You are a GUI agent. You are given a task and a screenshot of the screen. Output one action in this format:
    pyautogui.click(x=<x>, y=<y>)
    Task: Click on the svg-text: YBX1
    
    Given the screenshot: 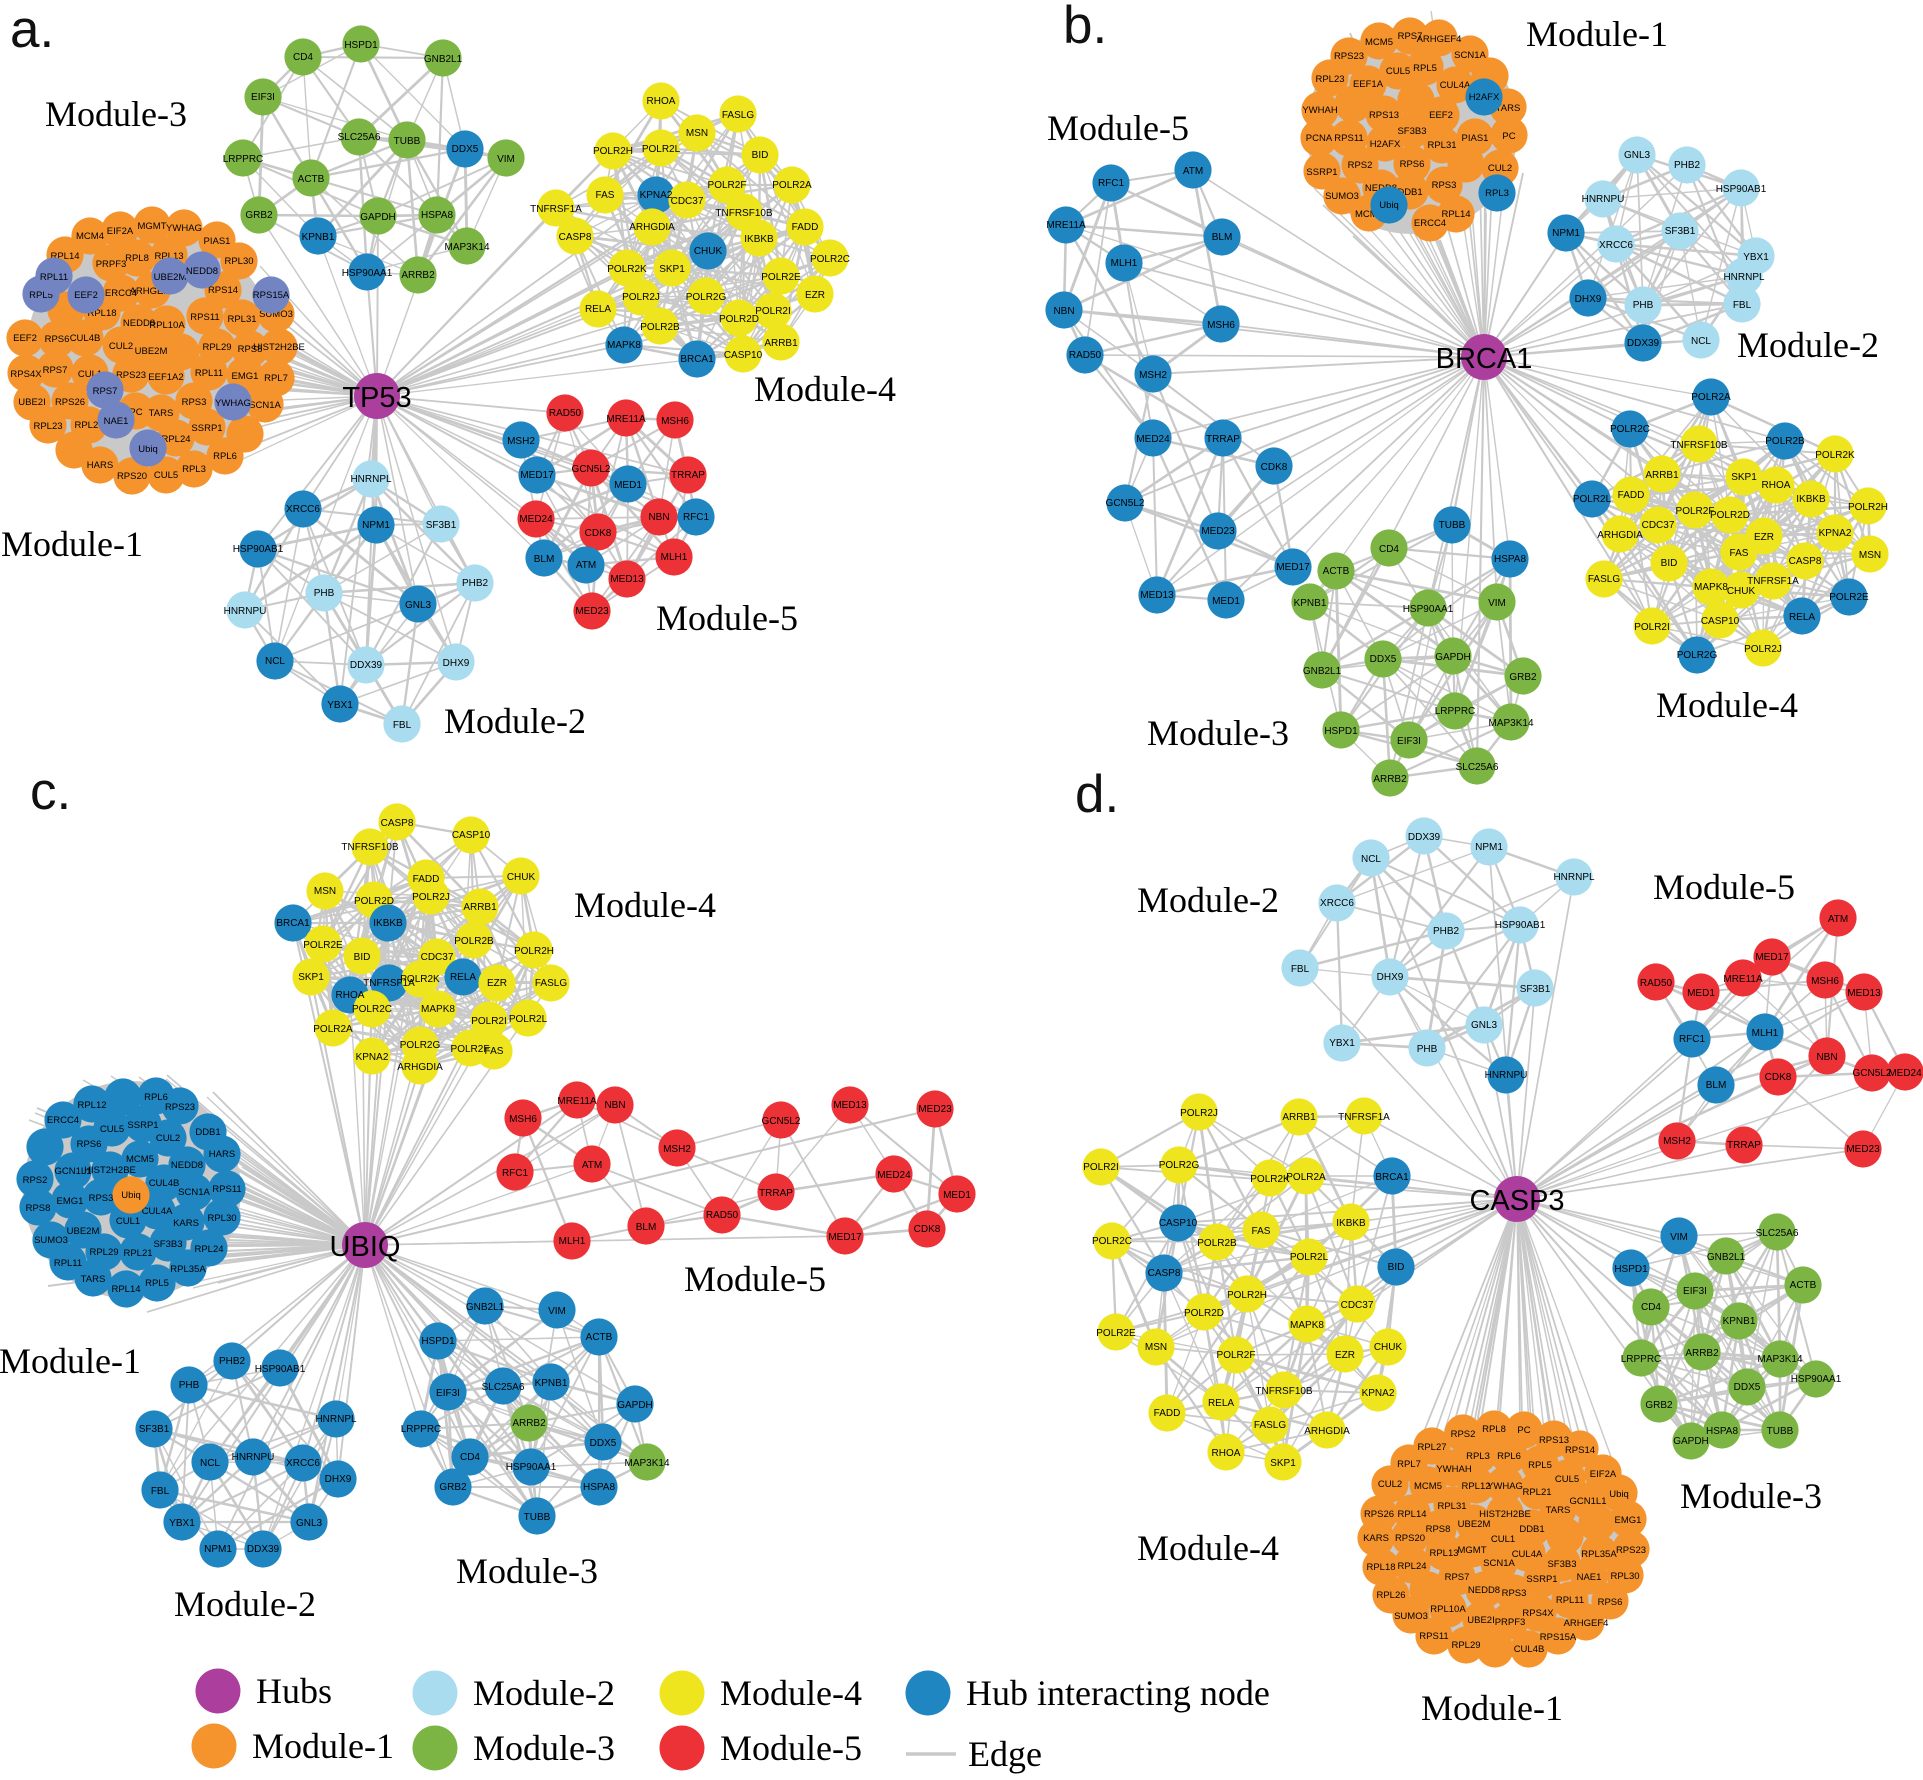 What is the action you would take?
    pyautogui.click(x=1342, y=1043)
    